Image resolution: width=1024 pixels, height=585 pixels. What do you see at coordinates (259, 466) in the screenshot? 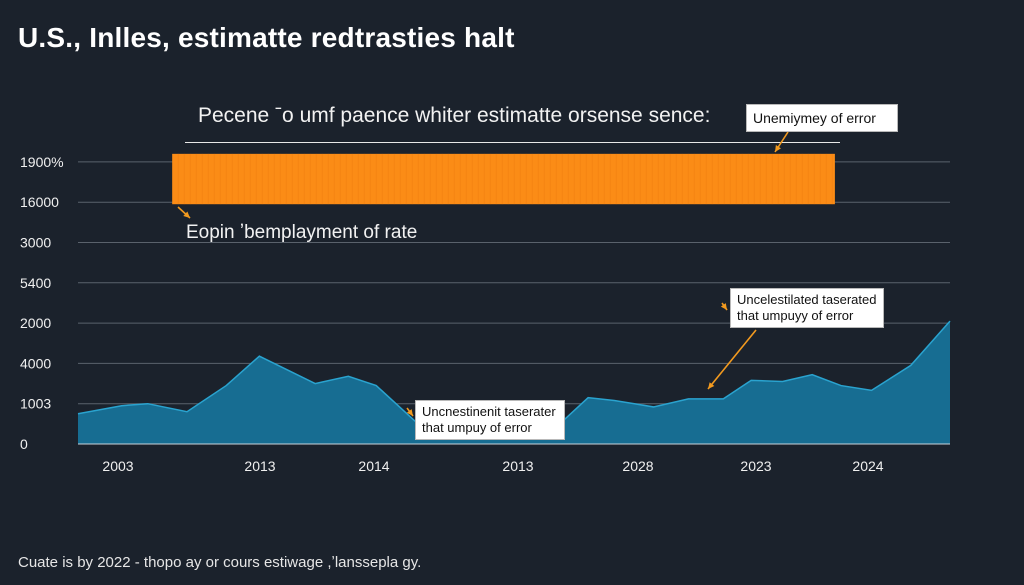
I see `x-tick-label-1: 2013` at bounding box center [259, 466].